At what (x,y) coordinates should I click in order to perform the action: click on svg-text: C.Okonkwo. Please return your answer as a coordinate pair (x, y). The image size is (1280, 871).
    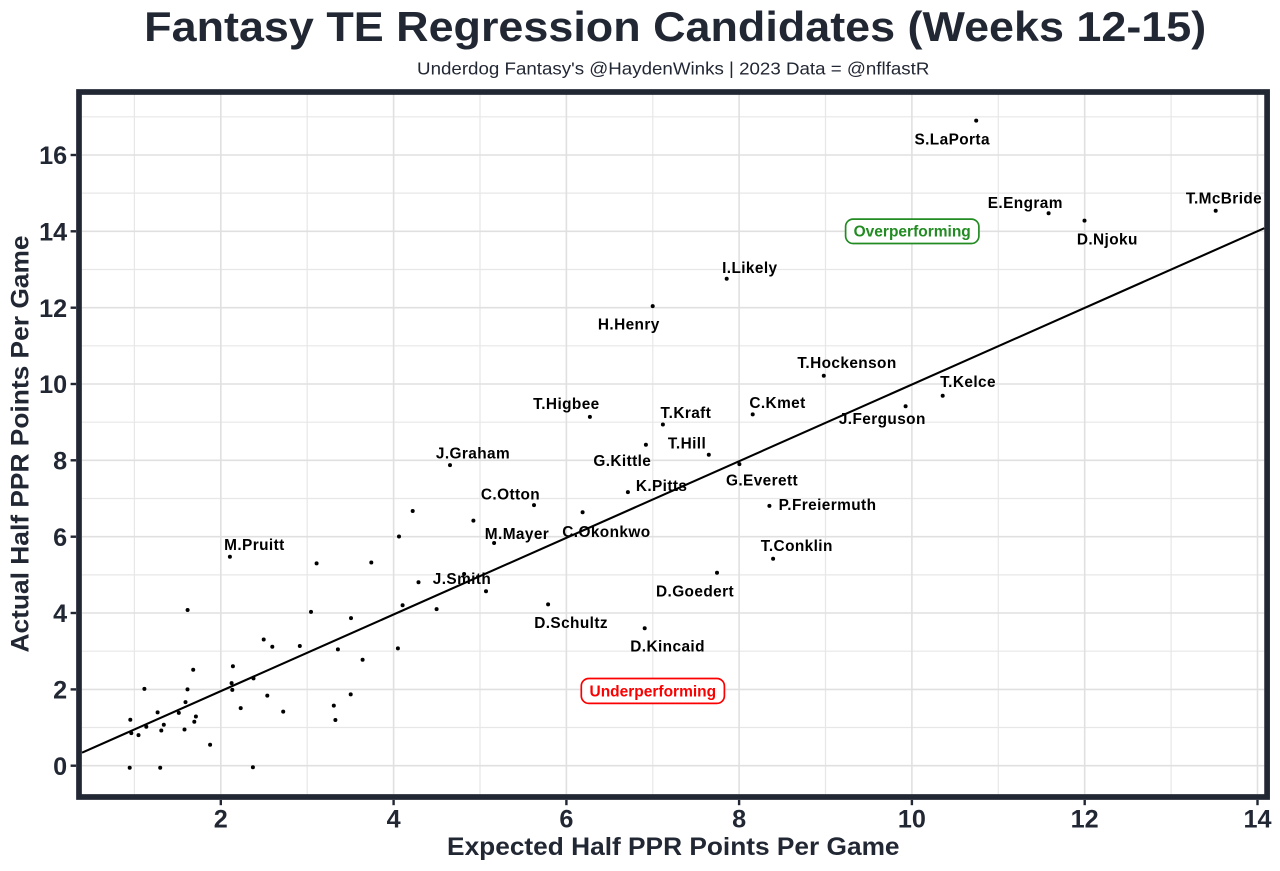
    Looking at the image, I should click on (606, 532).